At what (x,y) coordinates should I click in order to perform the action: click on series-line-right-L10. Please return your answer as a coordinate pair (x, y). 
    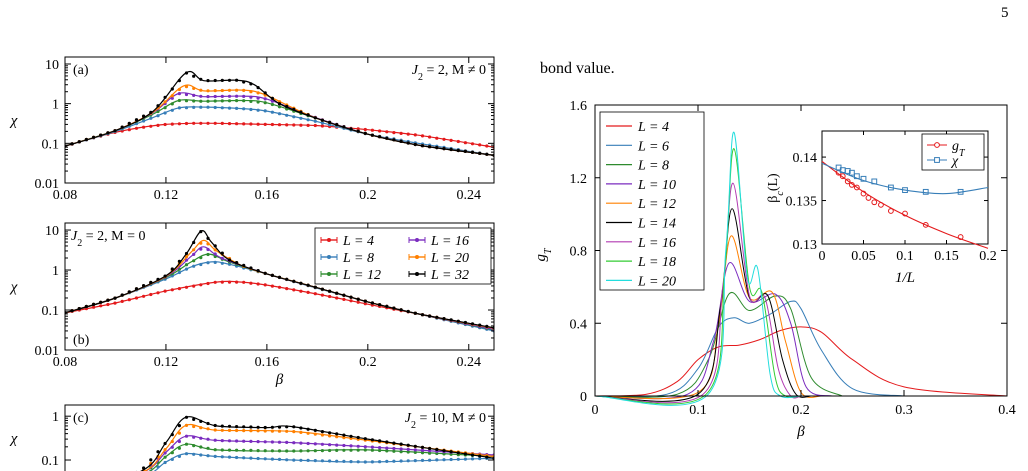
    Looking at the image, I should click on (713, 331).